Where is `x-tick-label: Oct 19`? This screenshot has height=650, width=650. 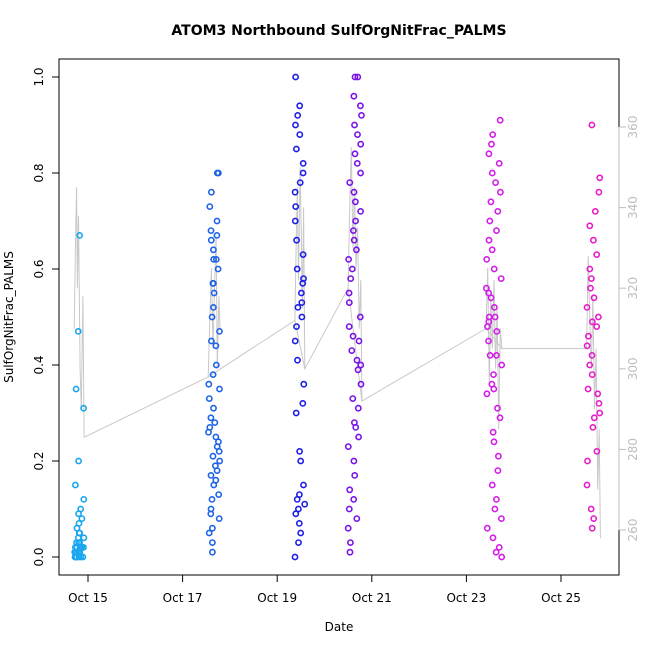 x-tick-label: Oct 19 is located at coordinates (277, 598).